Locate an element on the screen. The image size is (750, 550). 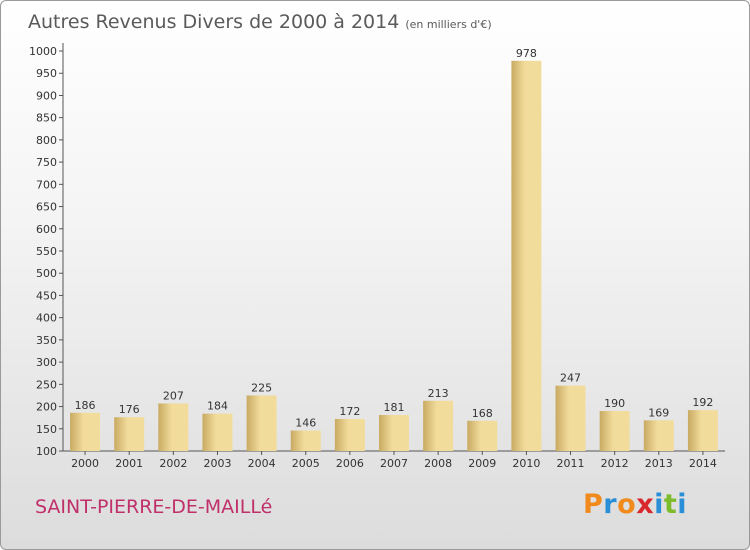
x-tick-label: 2002 is located at coordinates (173, 463).